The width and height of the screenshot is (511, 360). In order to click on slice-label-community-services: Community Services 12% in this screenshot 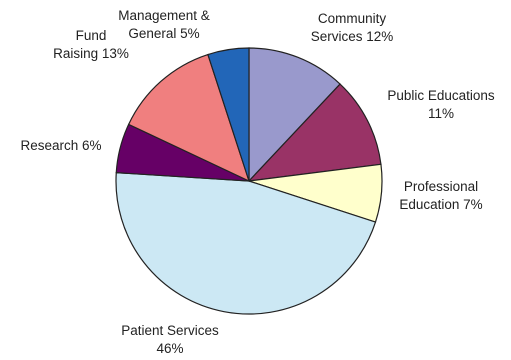, I will do `click(352, 27)`.